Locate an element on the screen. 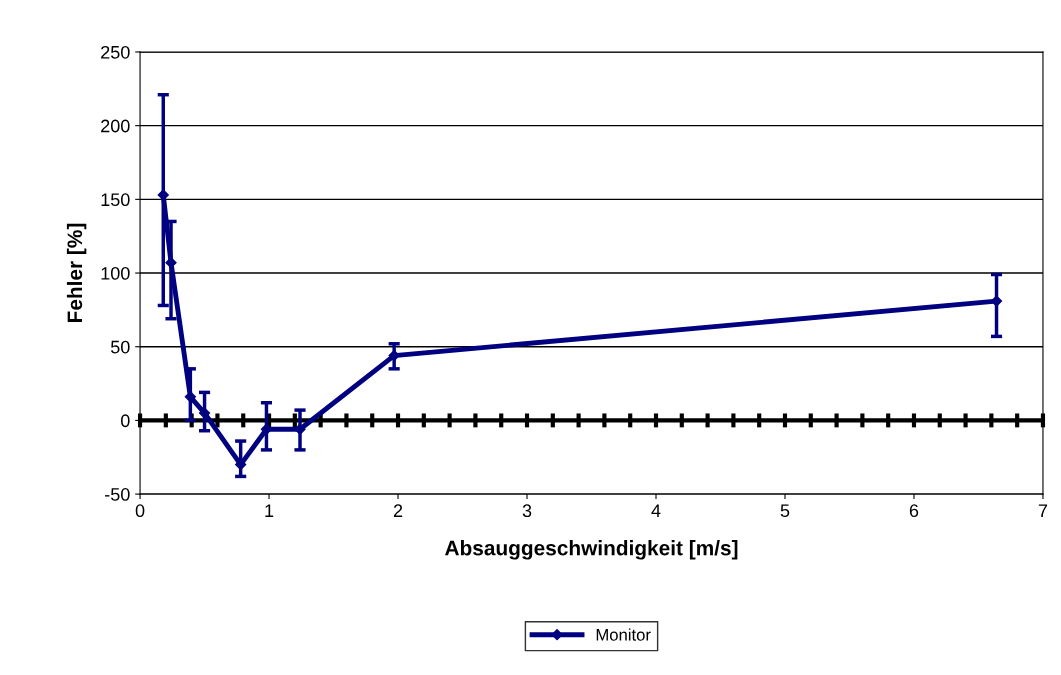  x-tick-label: 3 is located at coordinates (527, 511).